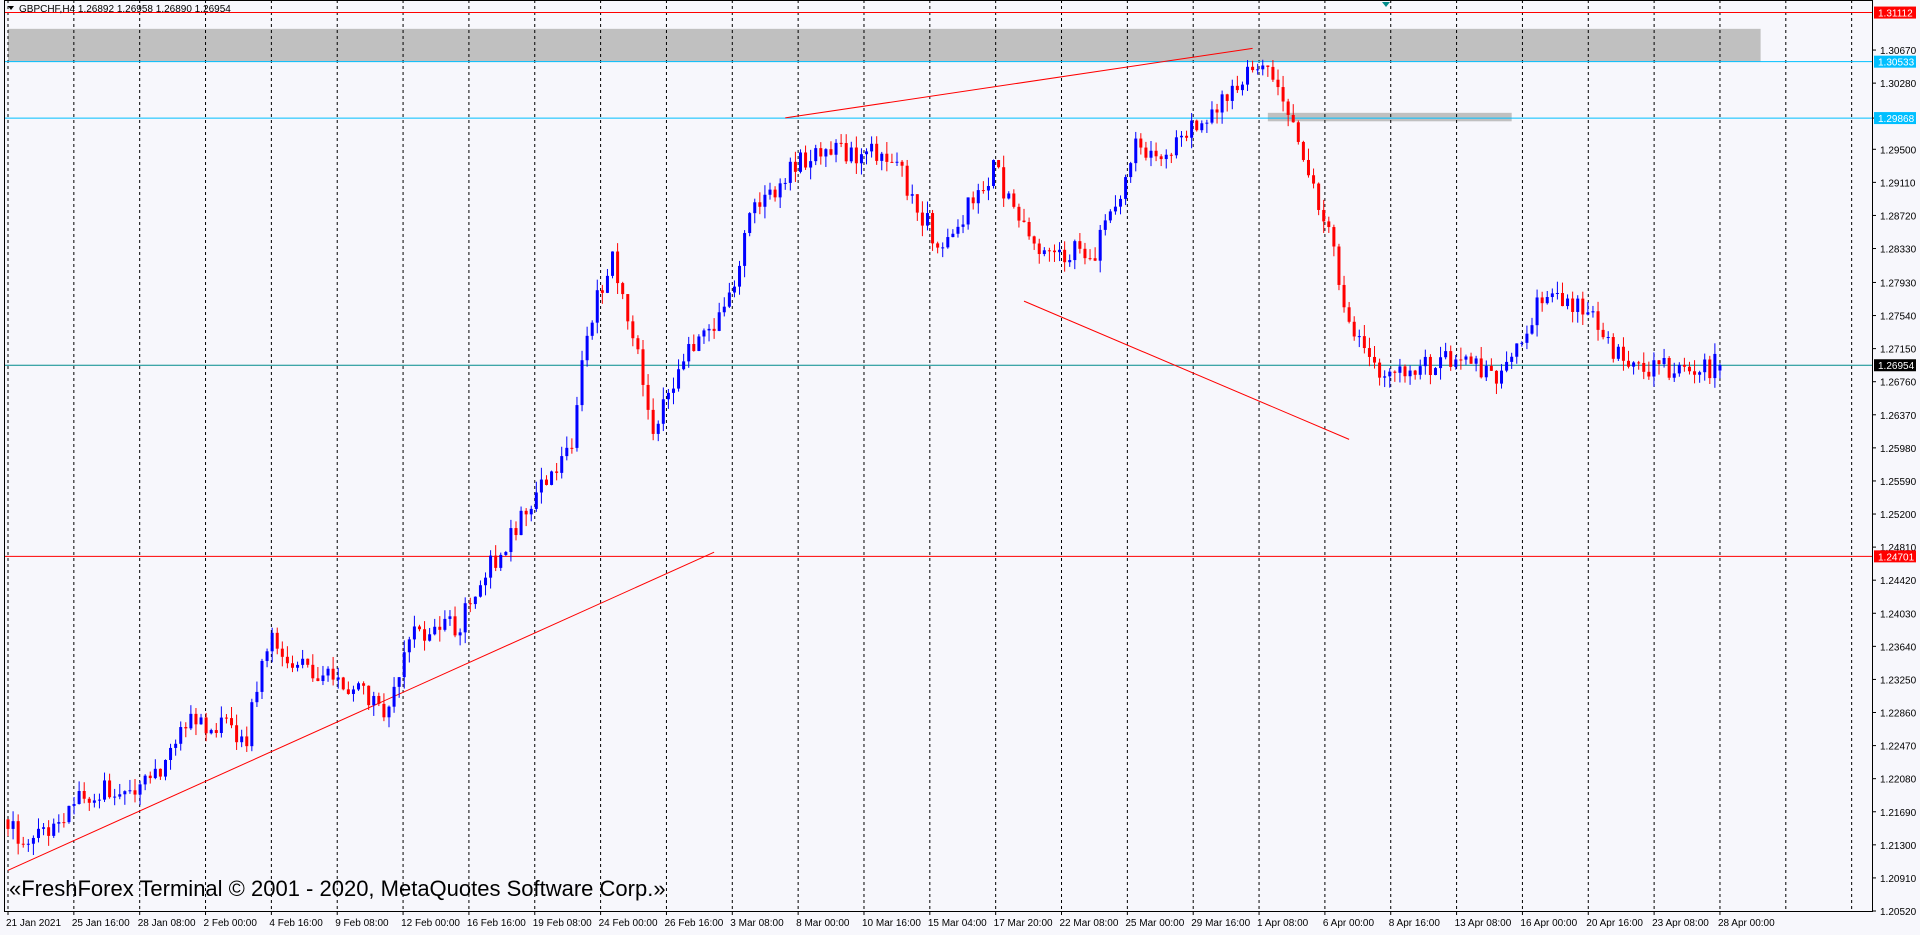 The height and width of the screenshot is (935, 1920). I want to click on x-tick-label: 15 Mar 04:00, so click(957, 923).